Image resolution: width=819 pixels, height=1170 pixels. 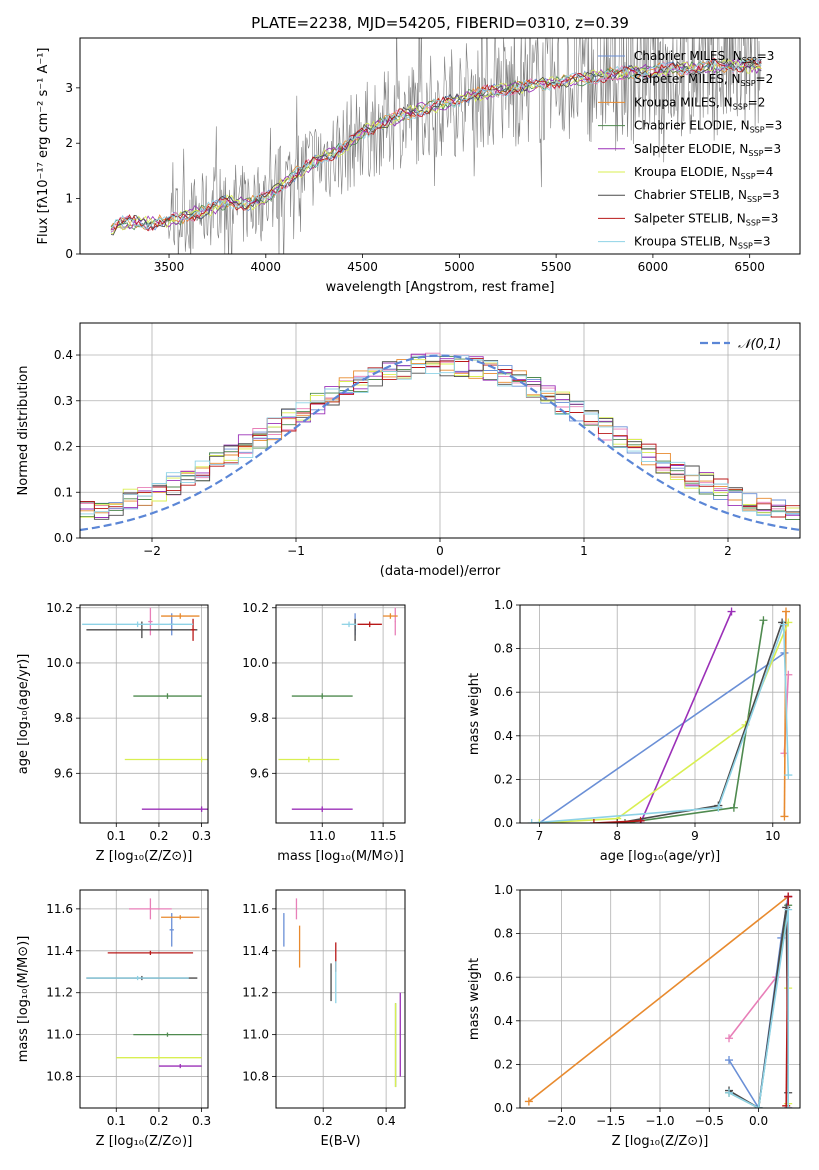 I want to click on x-tick-label: 9, so click(x=695, y=836).